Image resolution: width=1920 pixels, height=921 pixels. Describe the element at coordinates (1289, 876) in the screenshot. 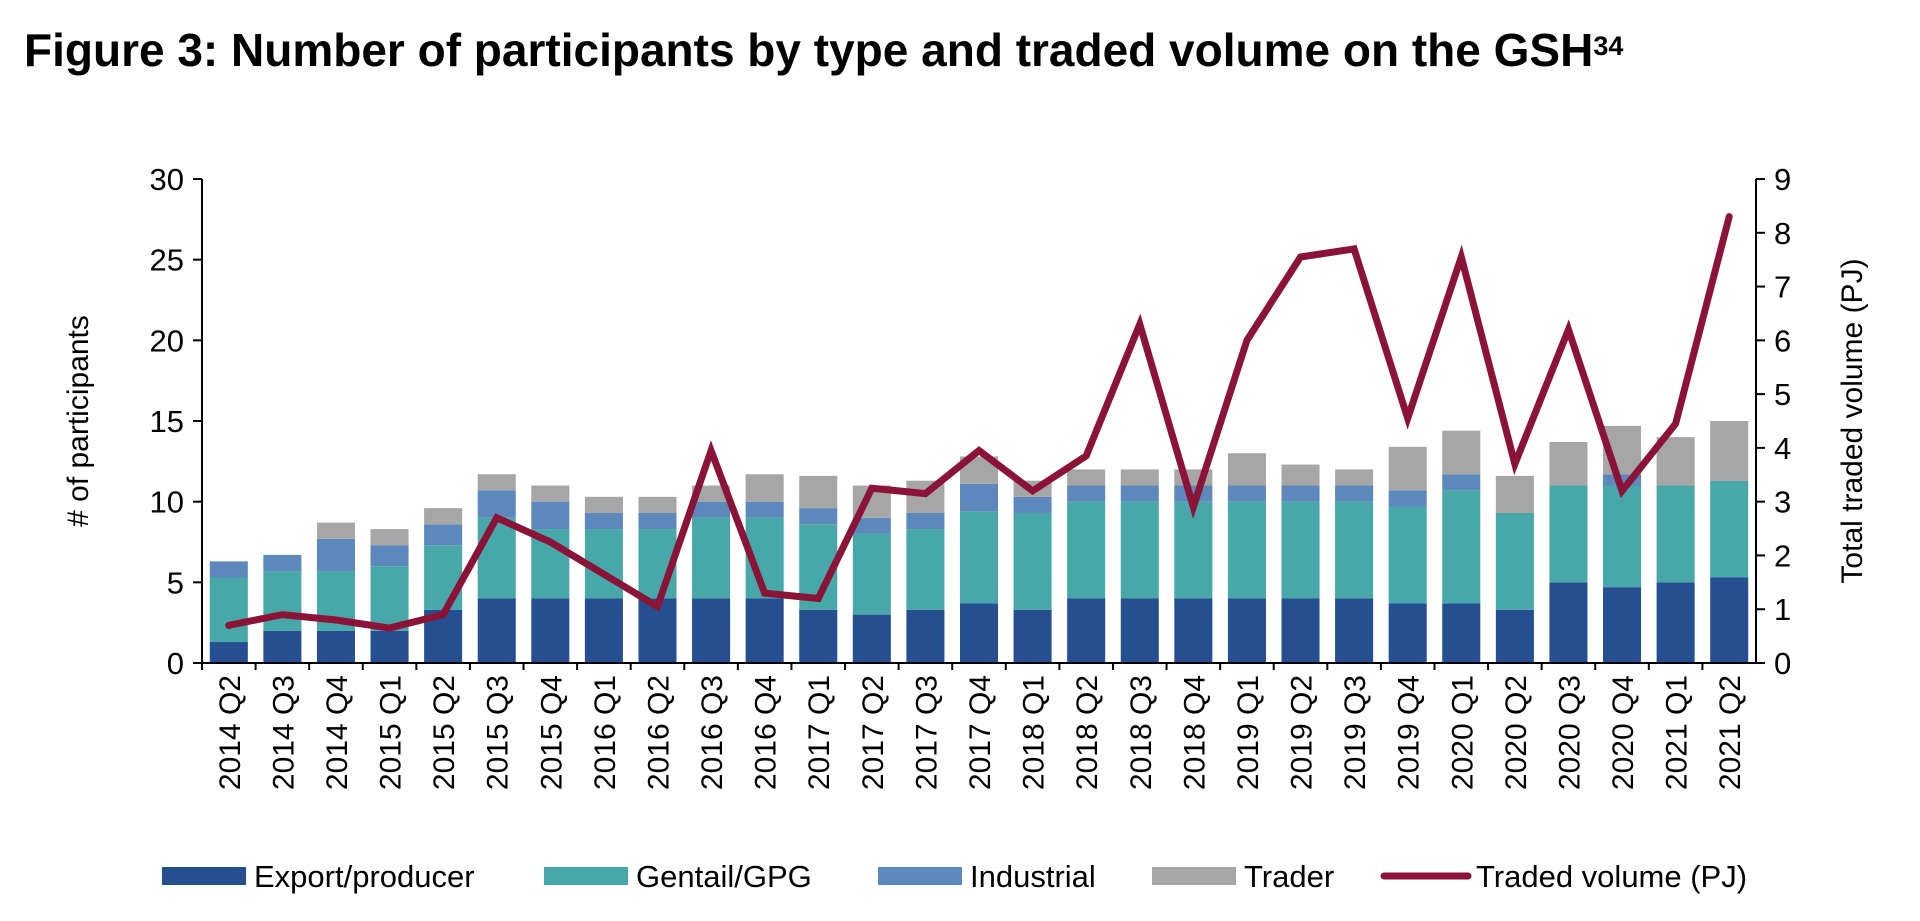

I see `legend-label-trader: Trader` at that location.